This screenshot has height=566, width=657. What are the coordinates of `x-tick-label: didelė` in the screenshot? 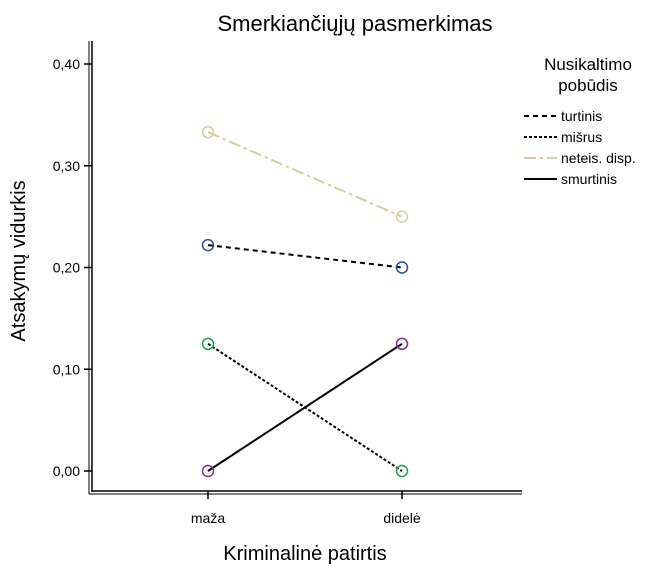 It's located at (402, 518).